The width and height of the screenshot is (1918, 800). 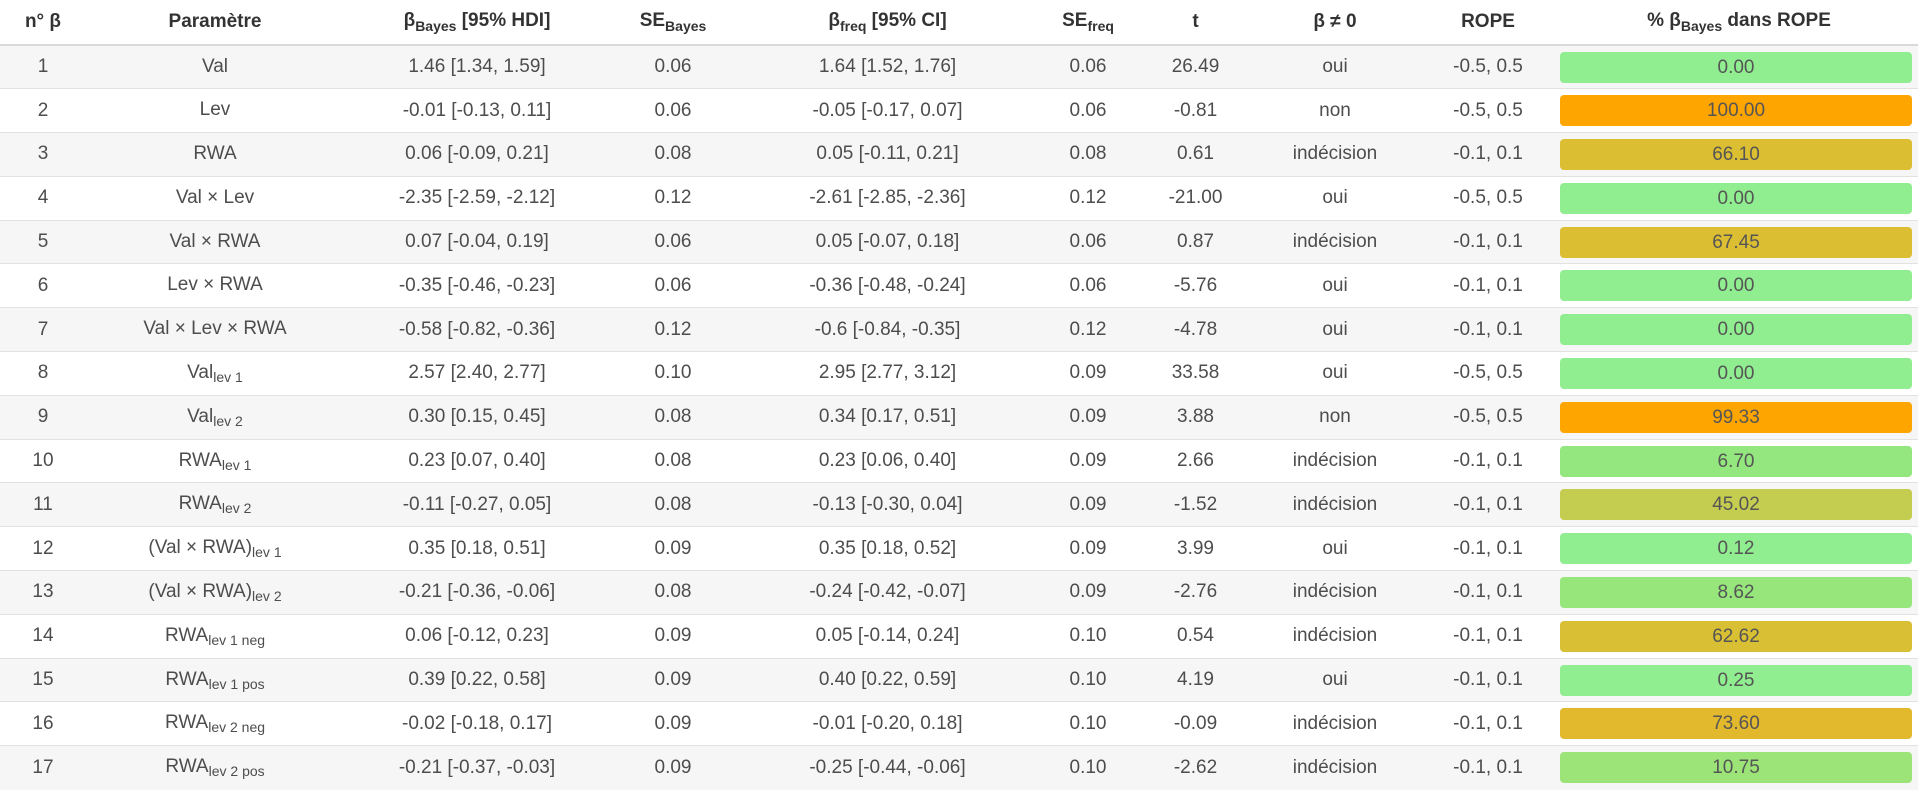 I want to click on param-subscript: lev 1 neg, so click(x=236, y=640).